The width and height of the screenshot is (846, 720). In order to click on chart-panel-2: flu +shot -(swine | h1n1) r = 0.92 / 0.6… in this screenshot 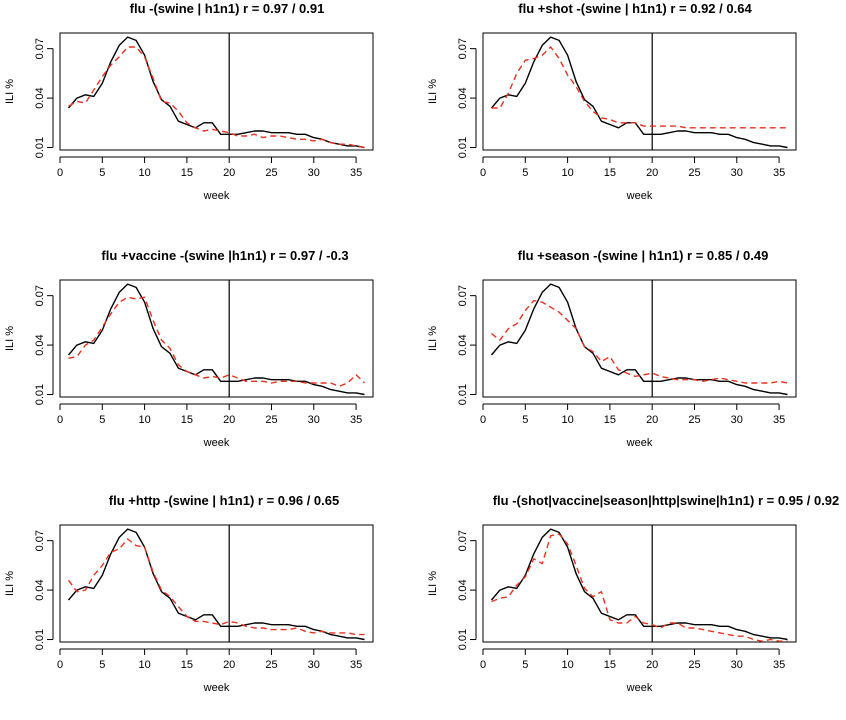, I will do `click(612, 101)`.